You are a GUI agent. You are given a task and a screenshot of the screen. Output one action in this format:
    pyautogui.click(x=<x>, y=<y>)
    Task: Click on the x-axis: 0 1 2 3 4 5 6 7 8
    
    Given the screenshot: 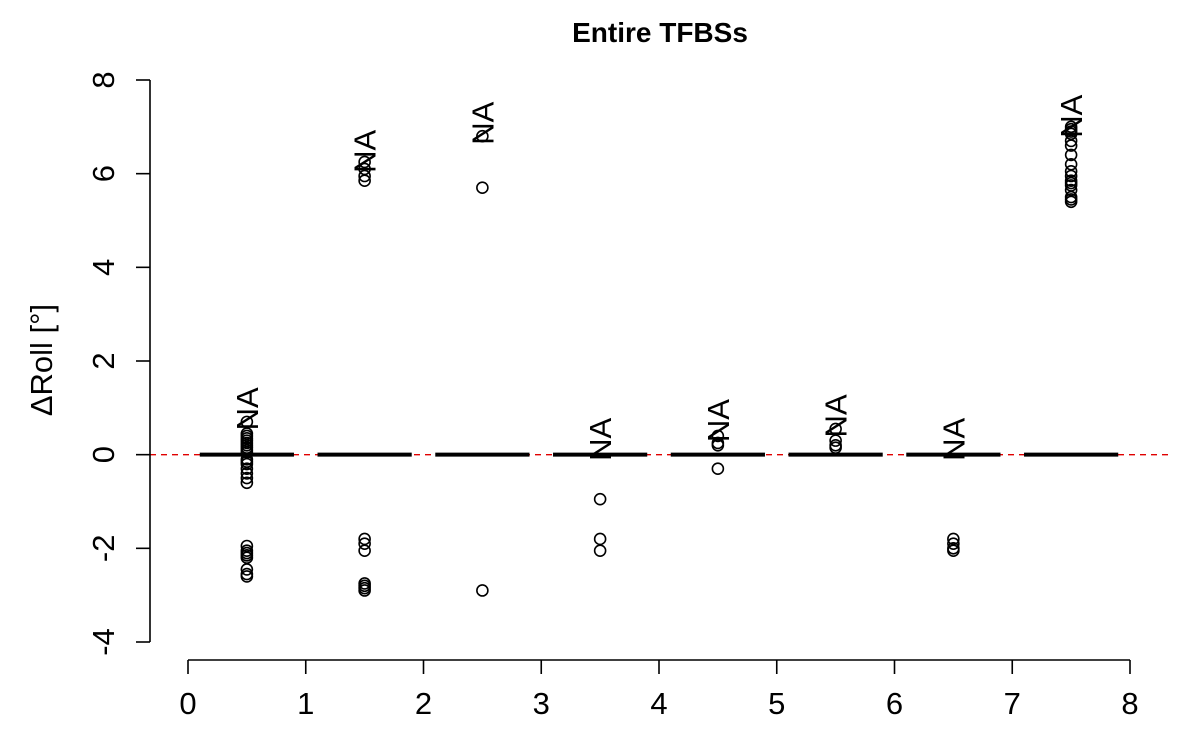 What is the action you would take?
    pyautogui.click(x=659, y=690)
    